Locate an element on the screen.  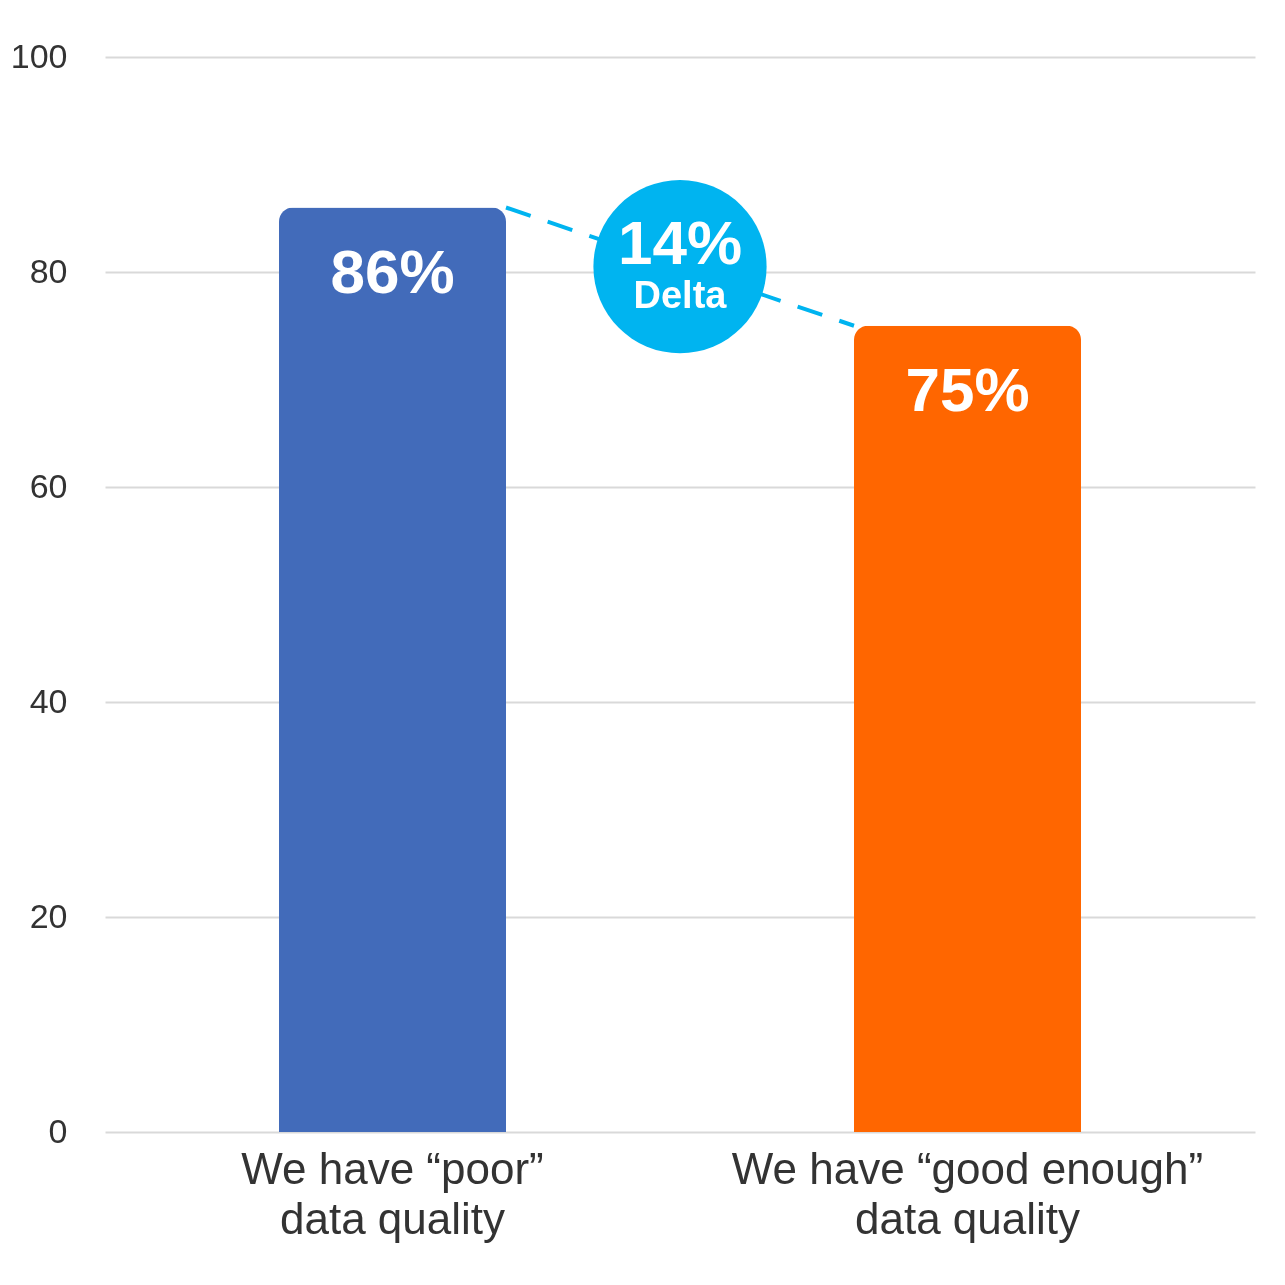
data-label: 86% is located at coordinates (392, 271).